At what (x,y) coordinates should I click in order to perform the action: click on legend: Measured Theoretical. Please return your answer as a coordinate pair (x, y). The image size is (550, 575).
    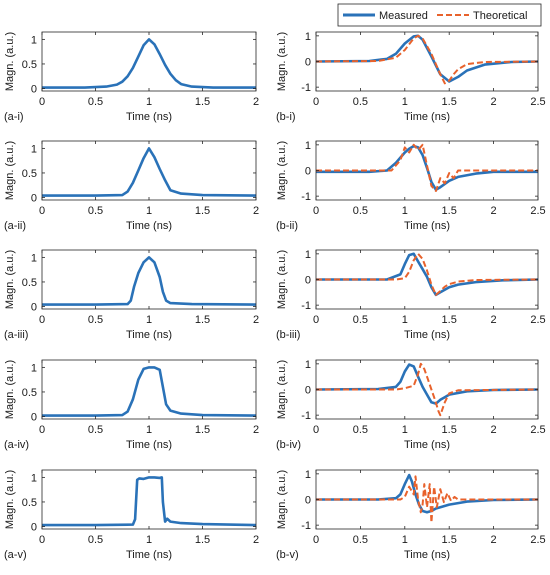
    Looking at the image, I should click on (439, 15).